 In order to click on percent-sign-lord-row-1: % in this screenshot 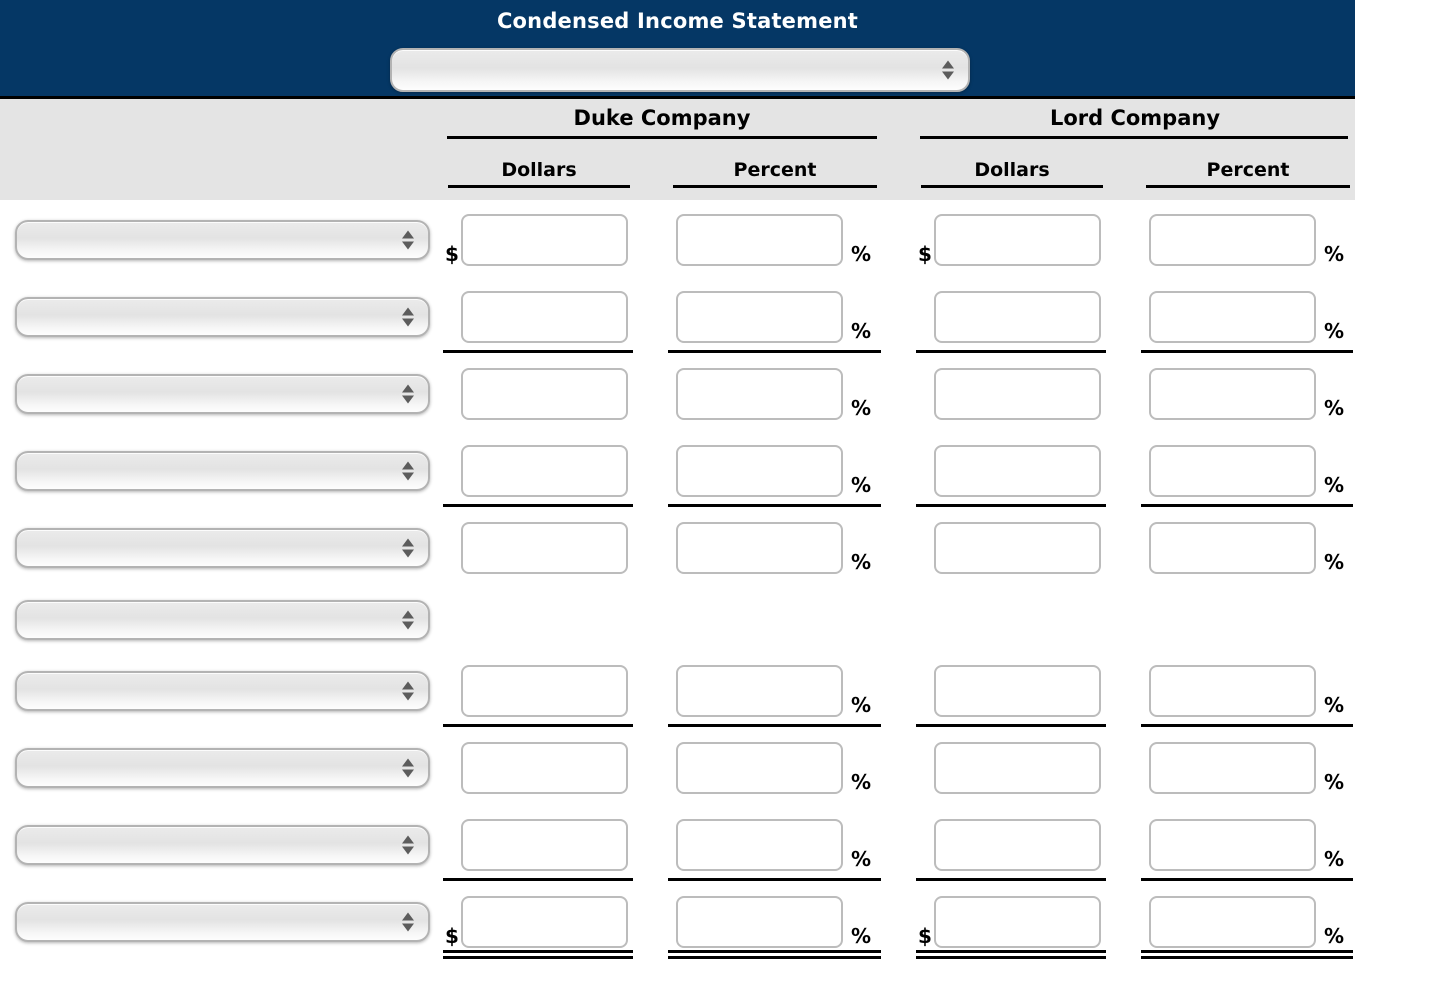, I will do `click(1334, 254)`.